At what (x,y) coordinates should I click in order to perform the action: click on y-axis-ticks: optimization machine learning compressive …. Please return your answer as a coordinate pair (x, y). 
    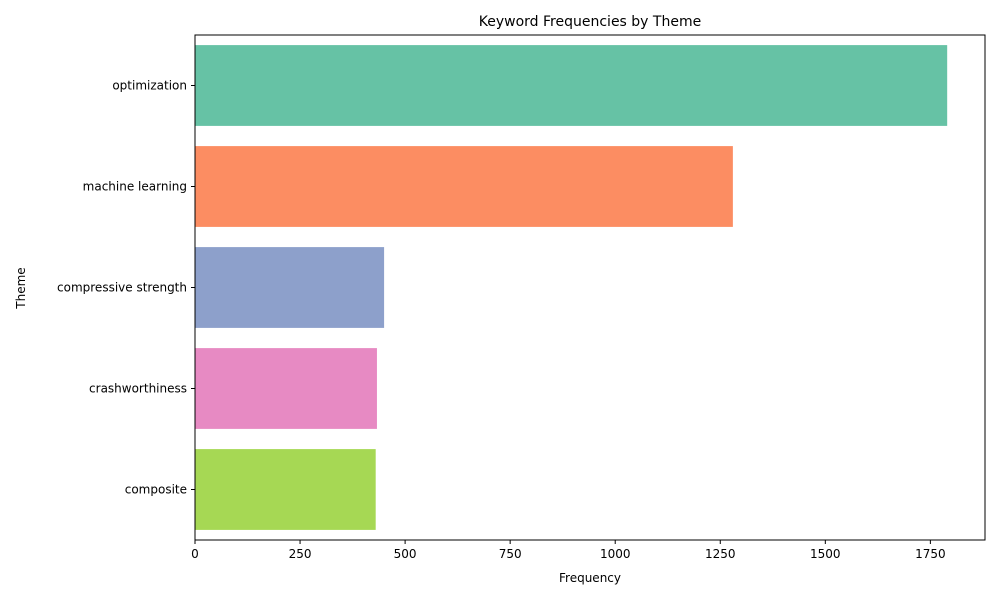
    Looking at the image, I should click on (126, 288).